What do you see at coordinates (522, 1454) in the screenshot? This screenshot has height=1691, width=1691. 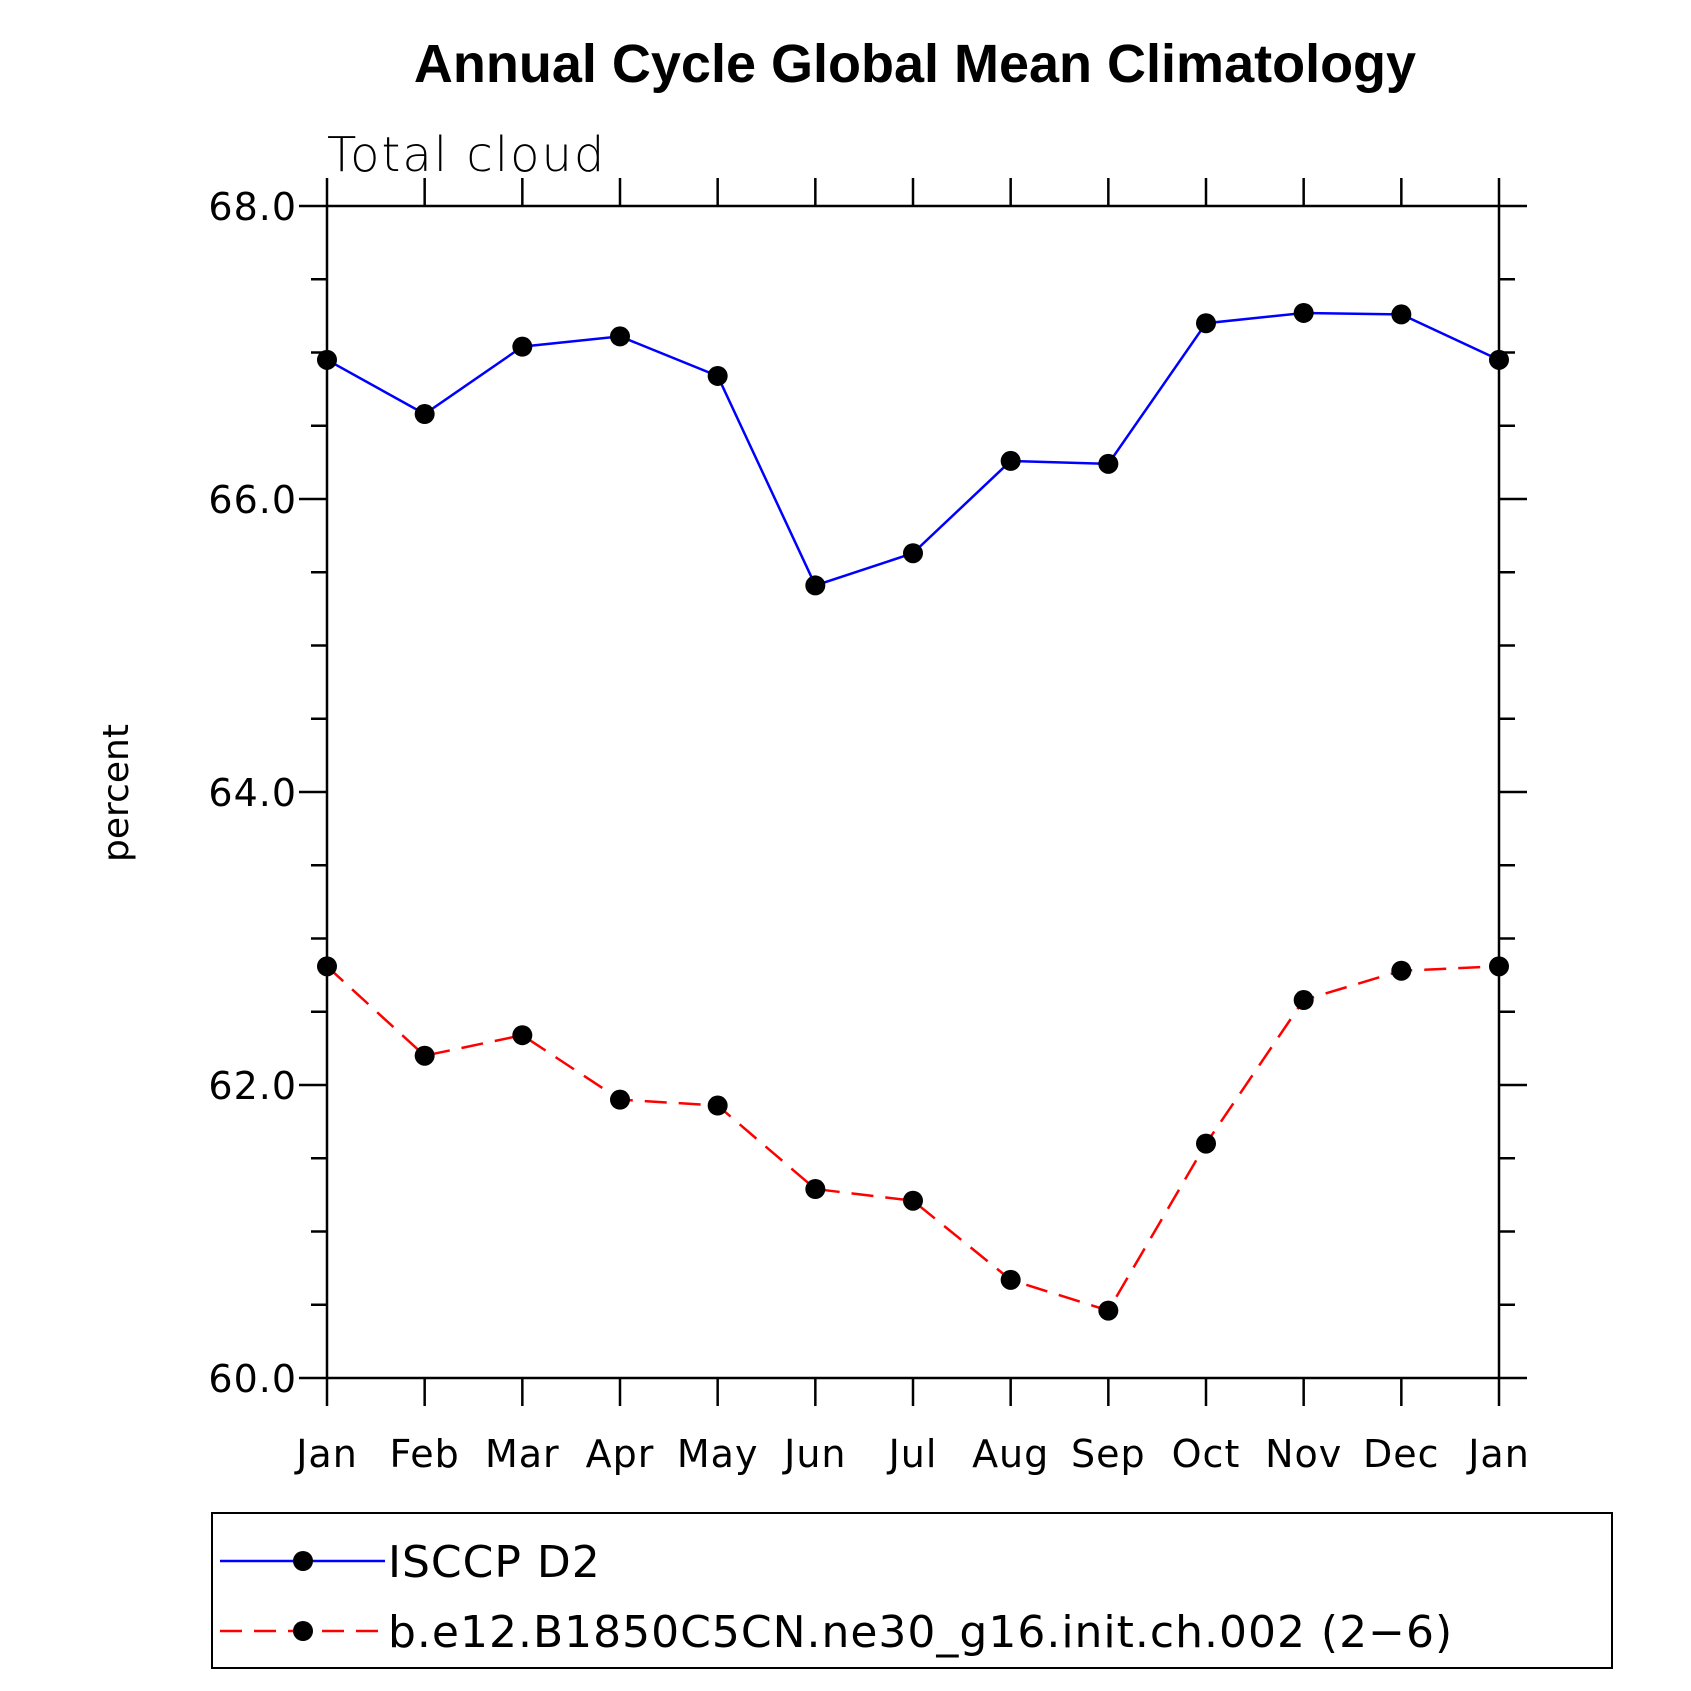 I see `x-tick-label: Mar` at bounding box center [522, 1454].